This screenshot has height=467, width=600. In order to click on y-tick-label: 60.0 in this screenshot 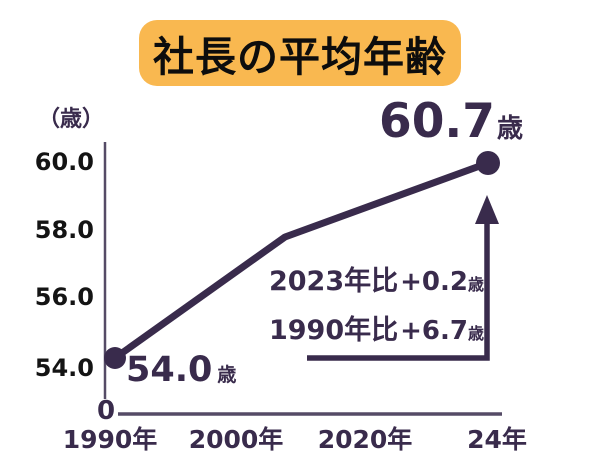, I will do `click(64, 162)`.